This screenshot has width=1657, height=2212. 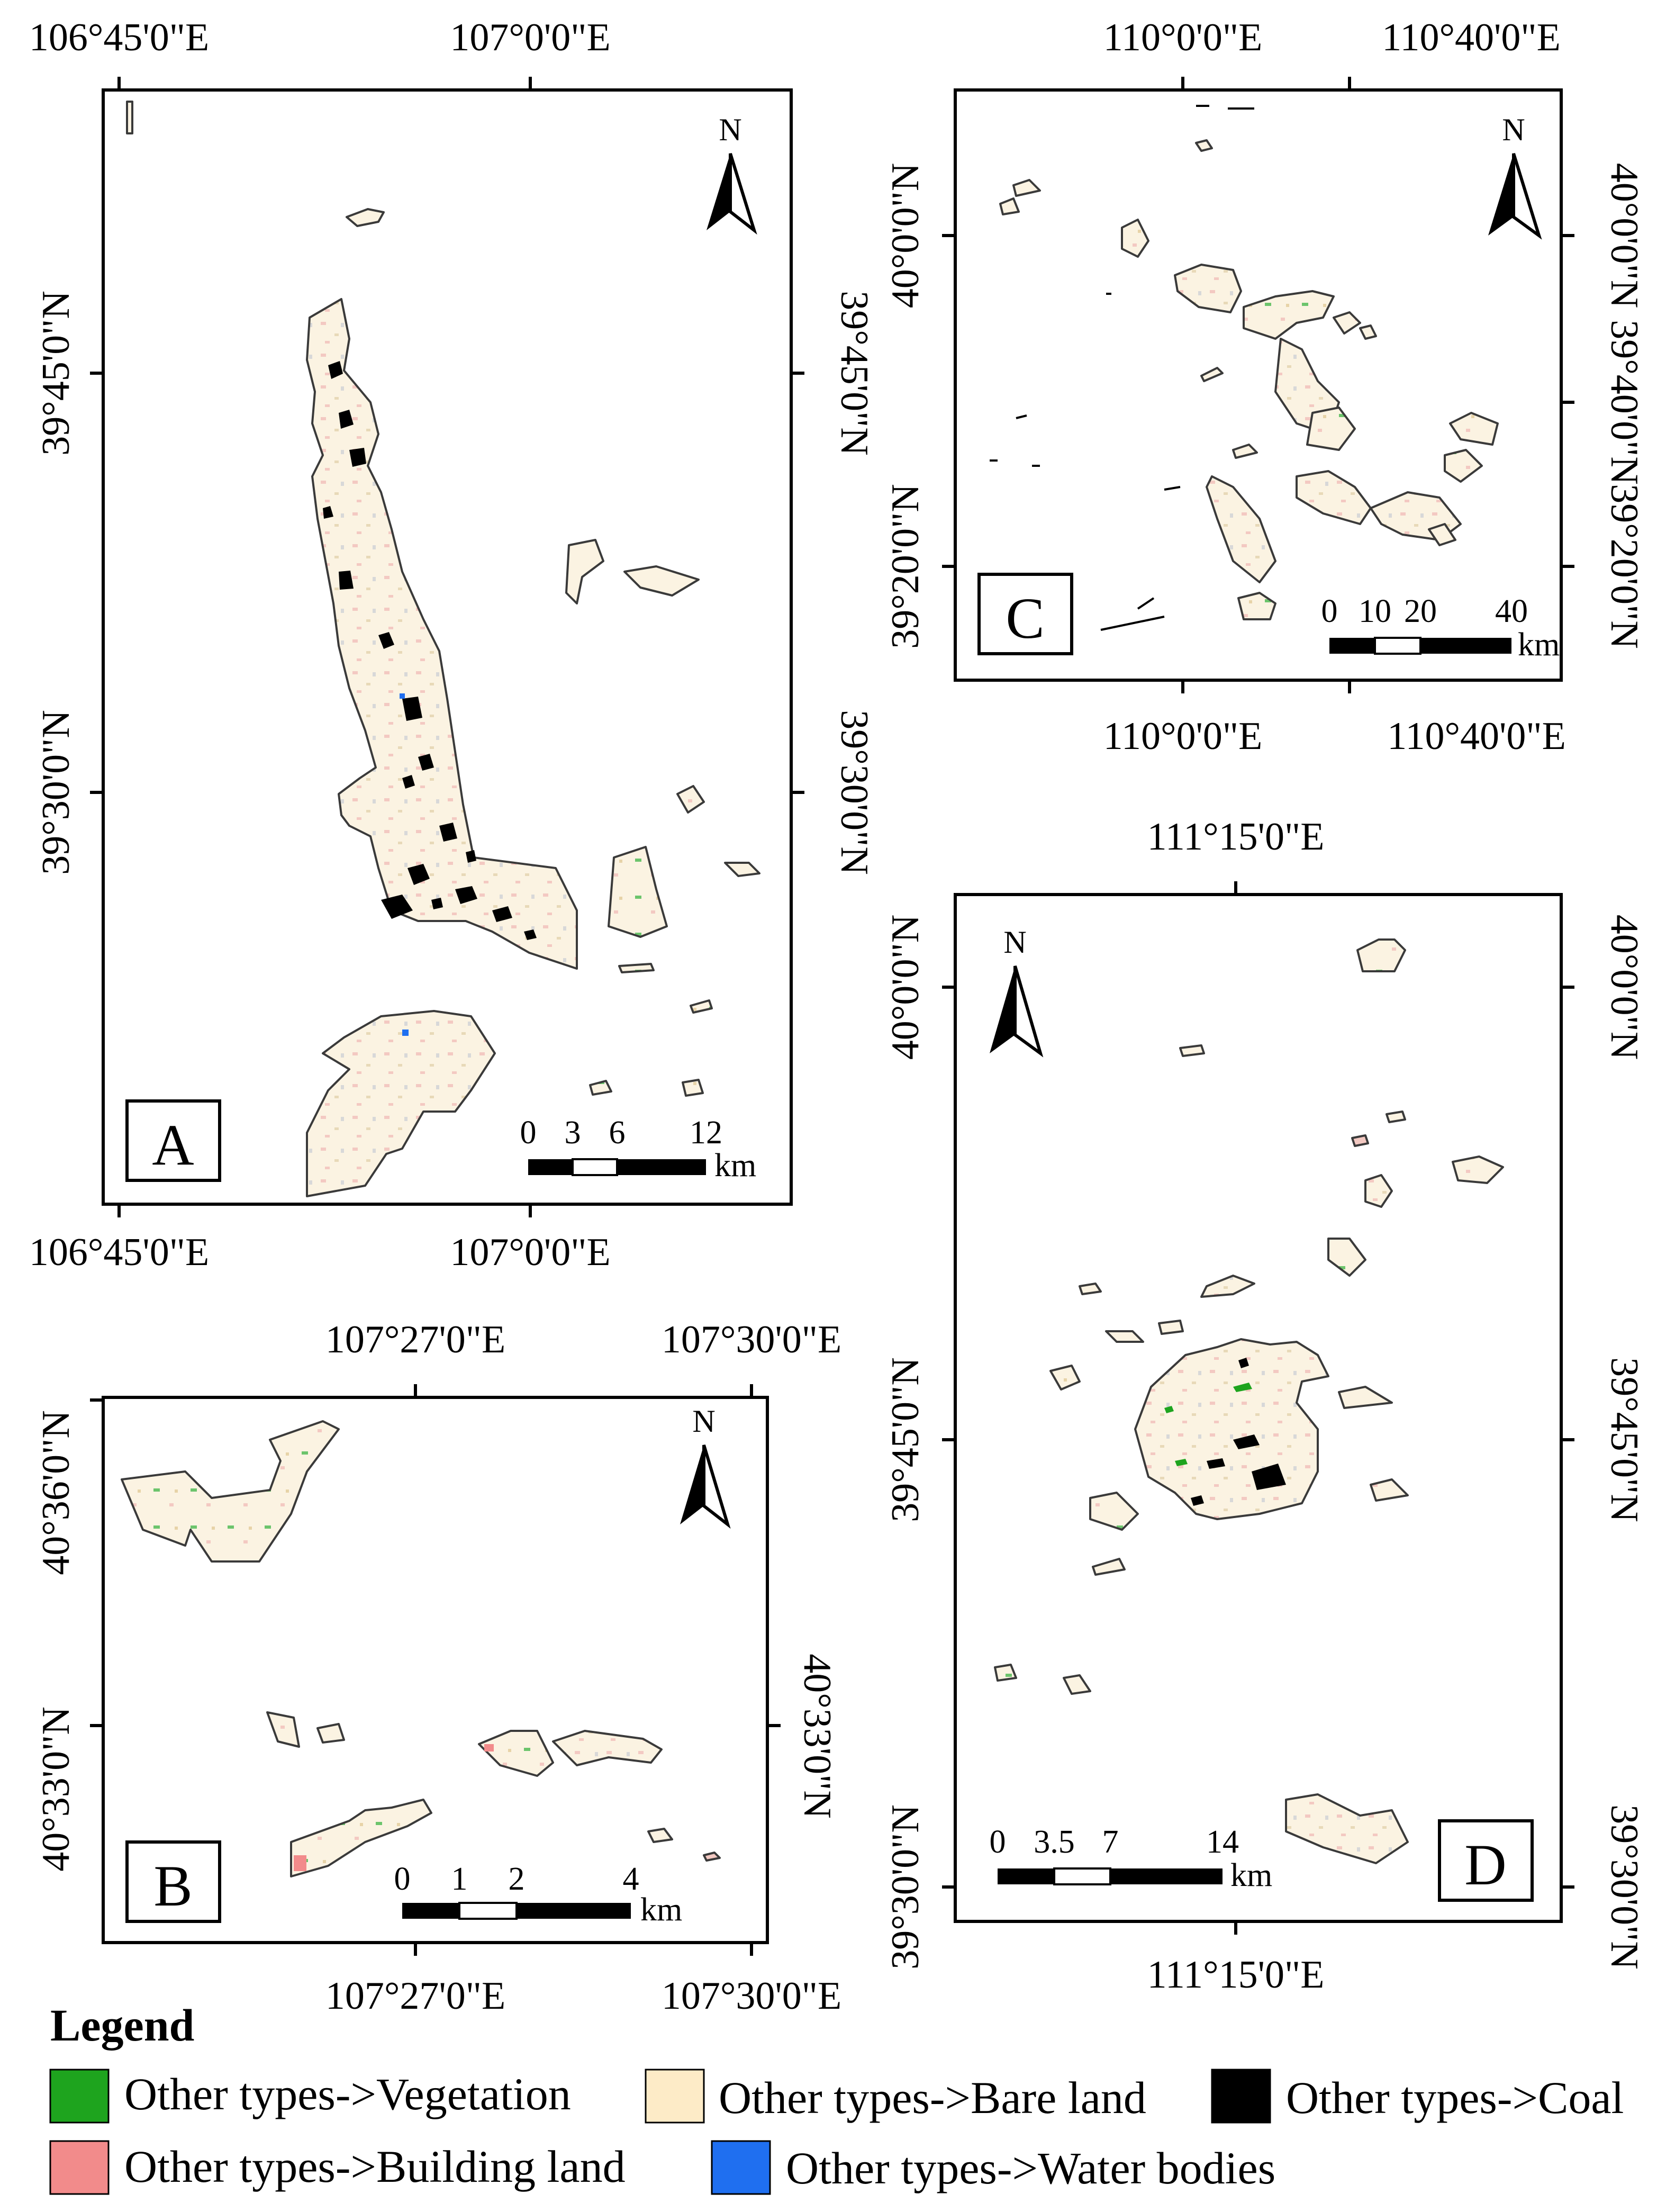 What do you see at coordinates (905, 987) in the screenshot?
I see `panel-d-left-tick-label: 40°0'0"N` at bounding box center [905, 987].